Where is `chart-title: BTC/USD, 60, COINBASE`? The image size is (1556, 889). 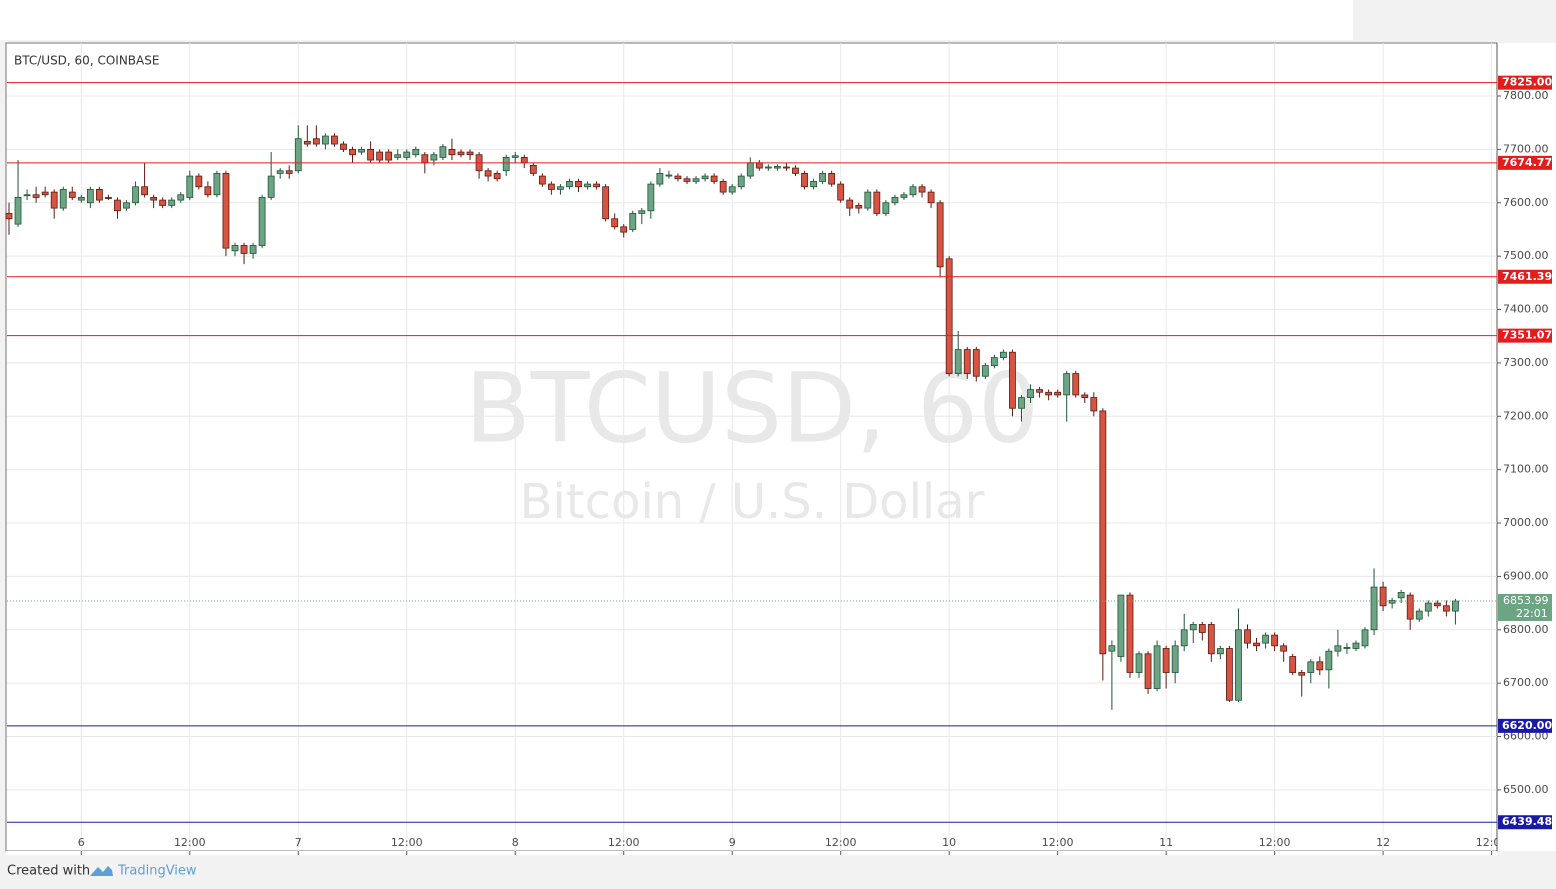
chart-title: BTC/USD, 60, COINBASE is located at coordinates (86, 61).